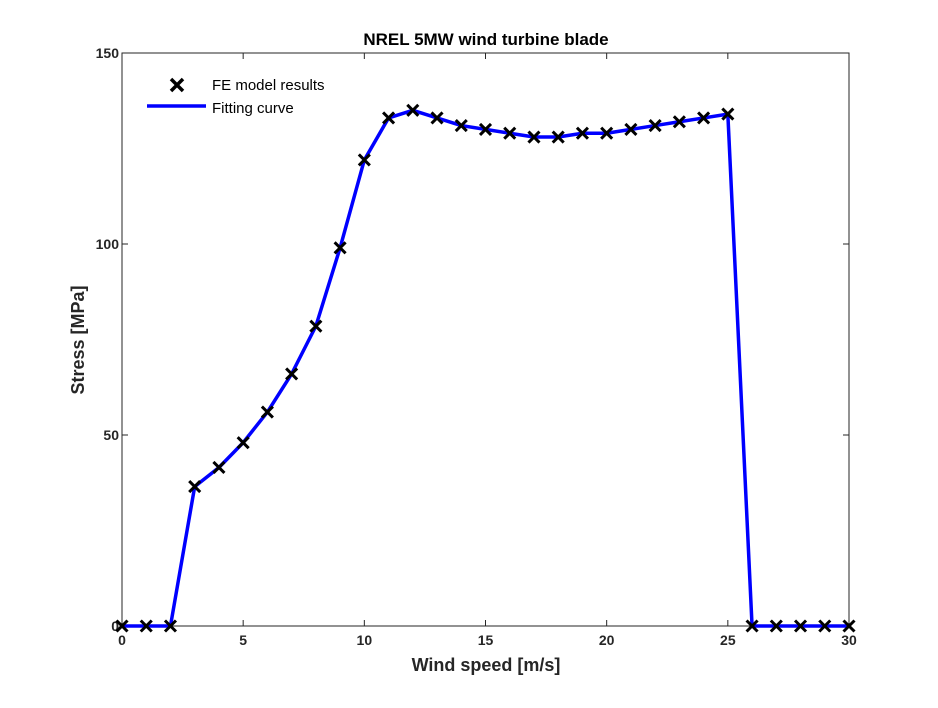 The image size is (938, 708). What do you see at coordinates (243, 640) in the screenshot?
I see `x-tick-label: 5` at bounding box center [243, 640].